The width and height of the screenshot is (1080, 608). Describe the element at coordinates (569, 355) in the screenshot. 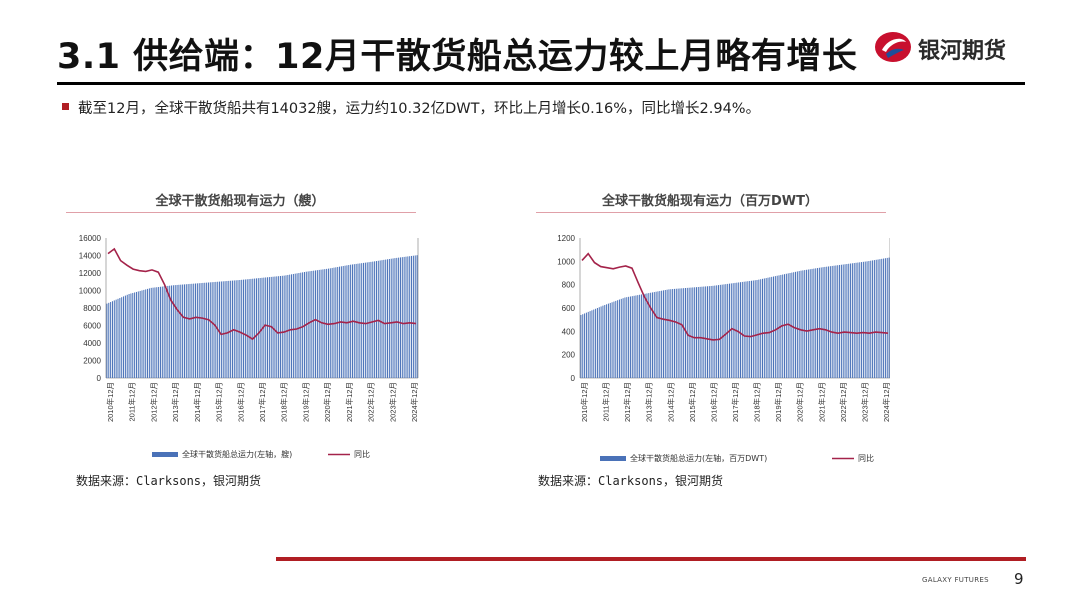

I see `y-tick-label-left: 200` at that location.